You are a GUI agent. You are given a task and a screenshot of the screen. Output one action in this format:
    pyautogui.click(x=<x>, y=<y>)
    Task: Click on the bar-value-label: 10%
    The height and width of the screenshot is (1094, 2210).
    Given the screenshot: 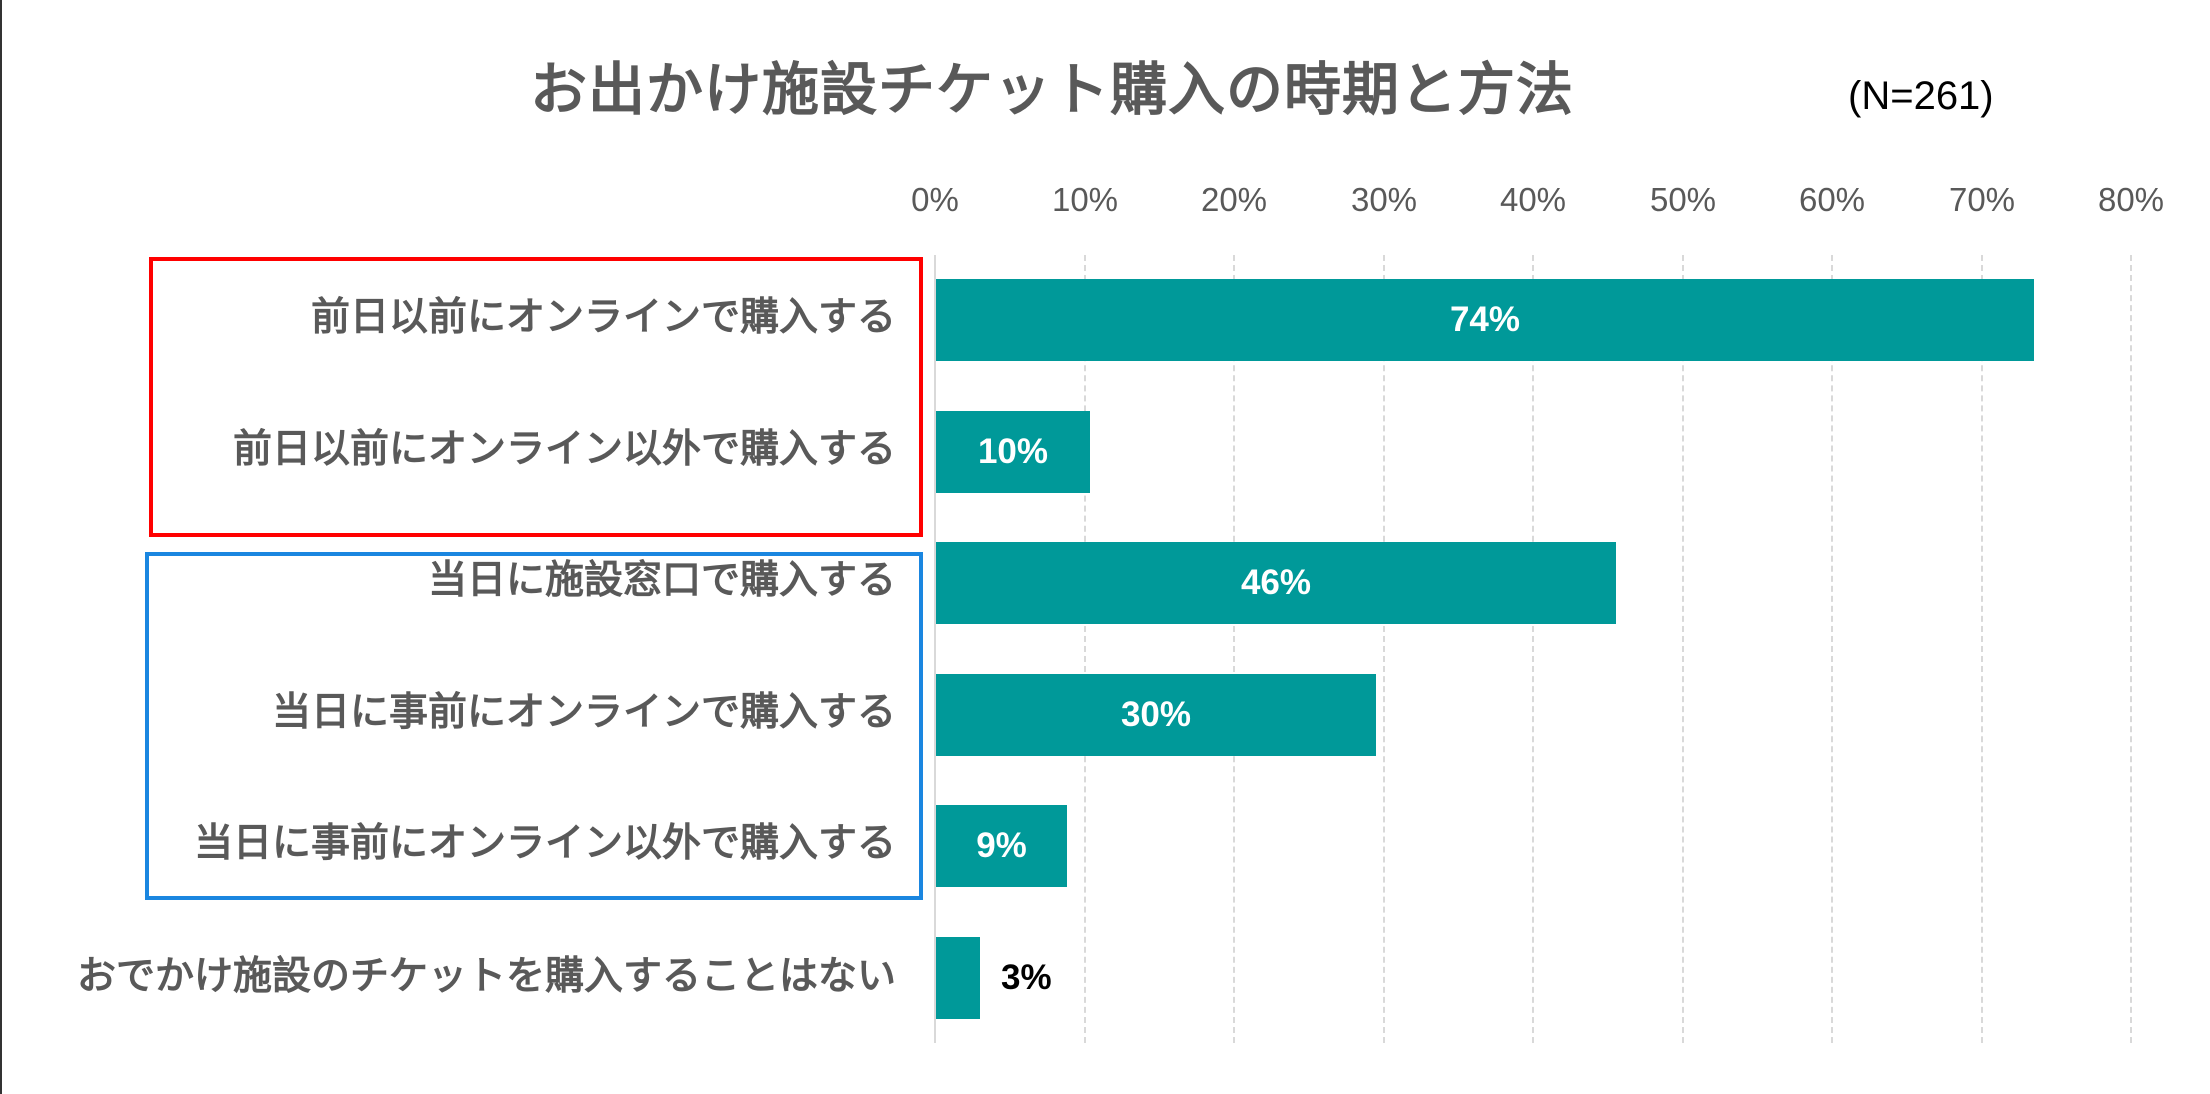 What is the action you would take?
    pyautogui.click(x=1013, y=451)
    